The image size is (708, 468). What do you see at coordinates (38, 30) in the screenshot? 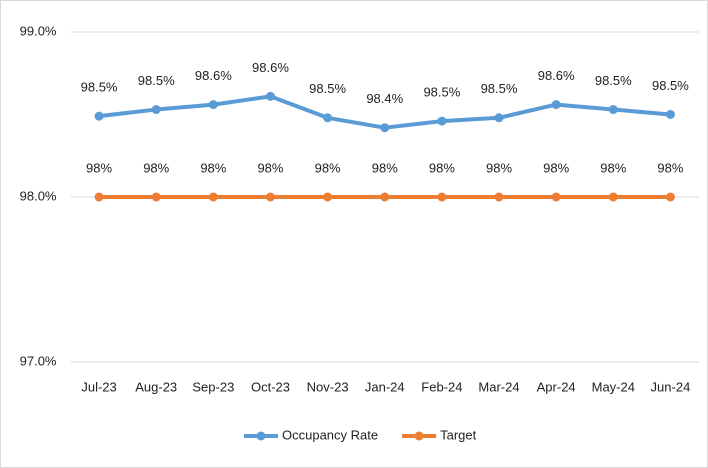
I see `y-tick-label: 99.0%` at bounding box center [38, 30].